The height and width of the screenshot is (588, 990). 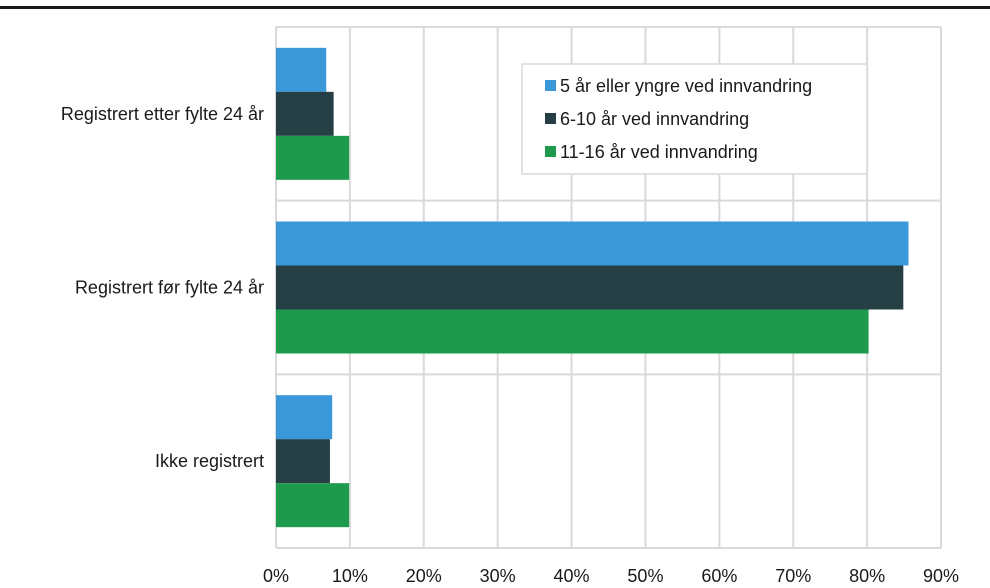 What do you see at coordinates (350, 576) in the screenshot?
I see `x-tick-label: 10%` at bounding box center [350, 576].